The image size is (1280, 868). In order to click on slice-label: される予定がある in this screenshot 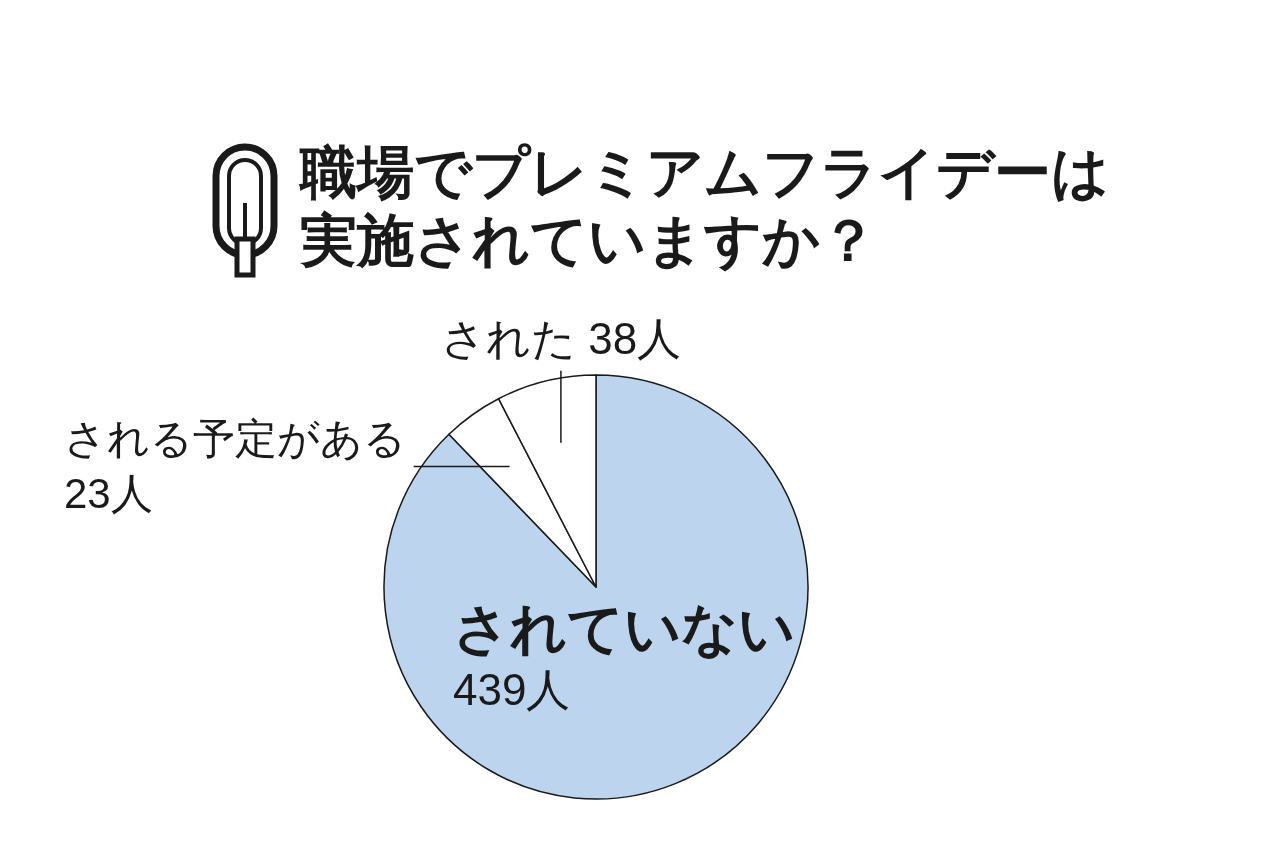, I will do `click(235, 438)`.